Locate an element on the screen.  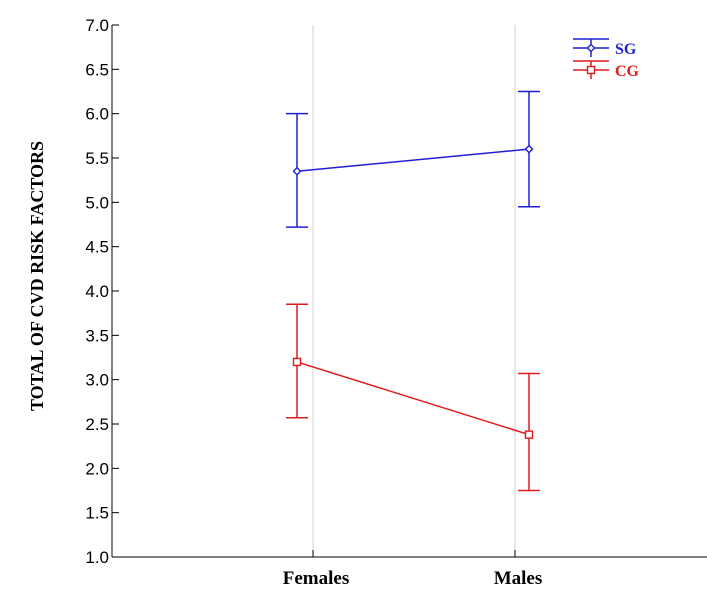
legend-marker-cg is located at coordinates (591, 70).